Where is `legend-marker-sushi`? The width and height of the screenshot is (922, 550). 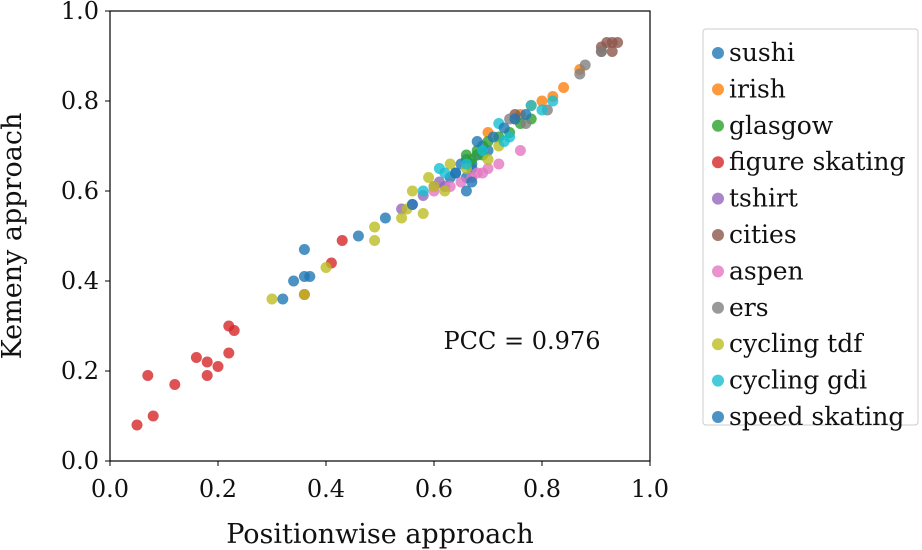
legend-marker-sushi is located at coordinates (718, 53).